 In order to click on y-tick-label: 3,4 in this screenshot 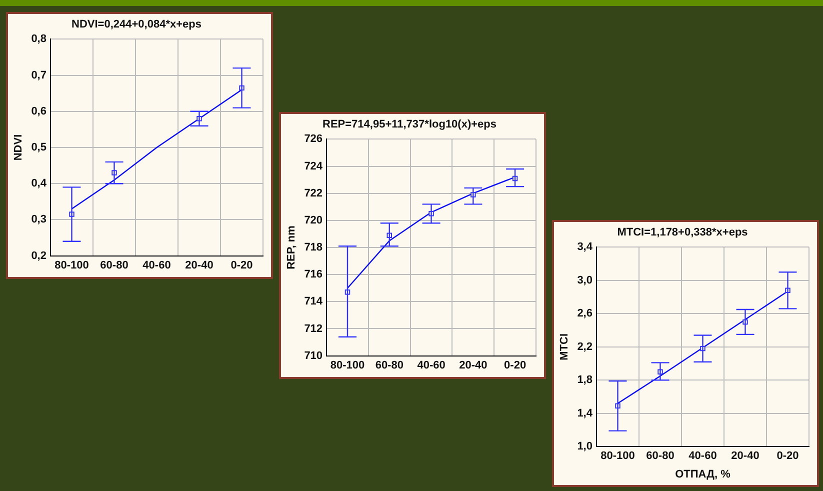, I will do `click(585, 247)`.